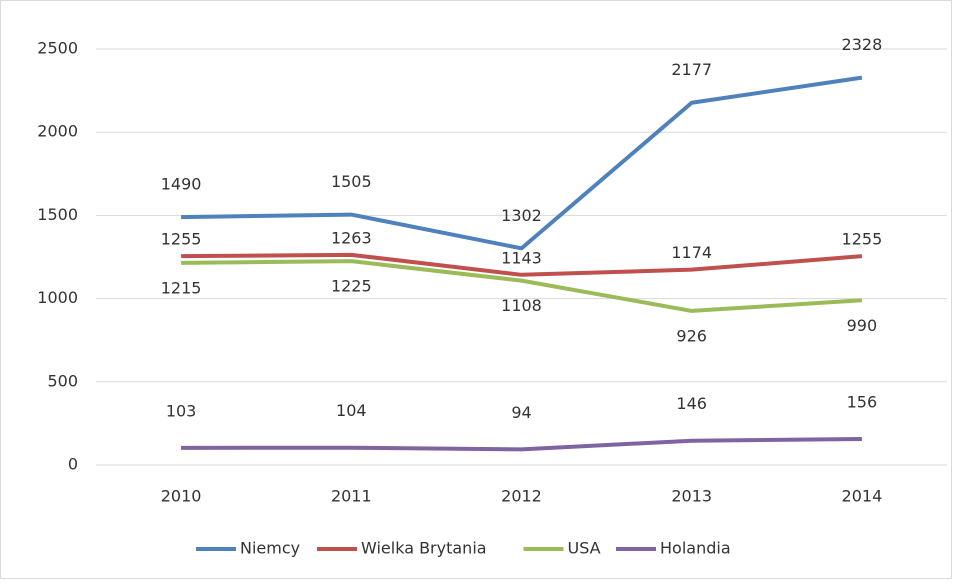 The image size is (955, 586). What do you see at coordinates (57, 48) in the screenshot?
I see `y-tick-label: 2500` at bounding box center [57, 48].